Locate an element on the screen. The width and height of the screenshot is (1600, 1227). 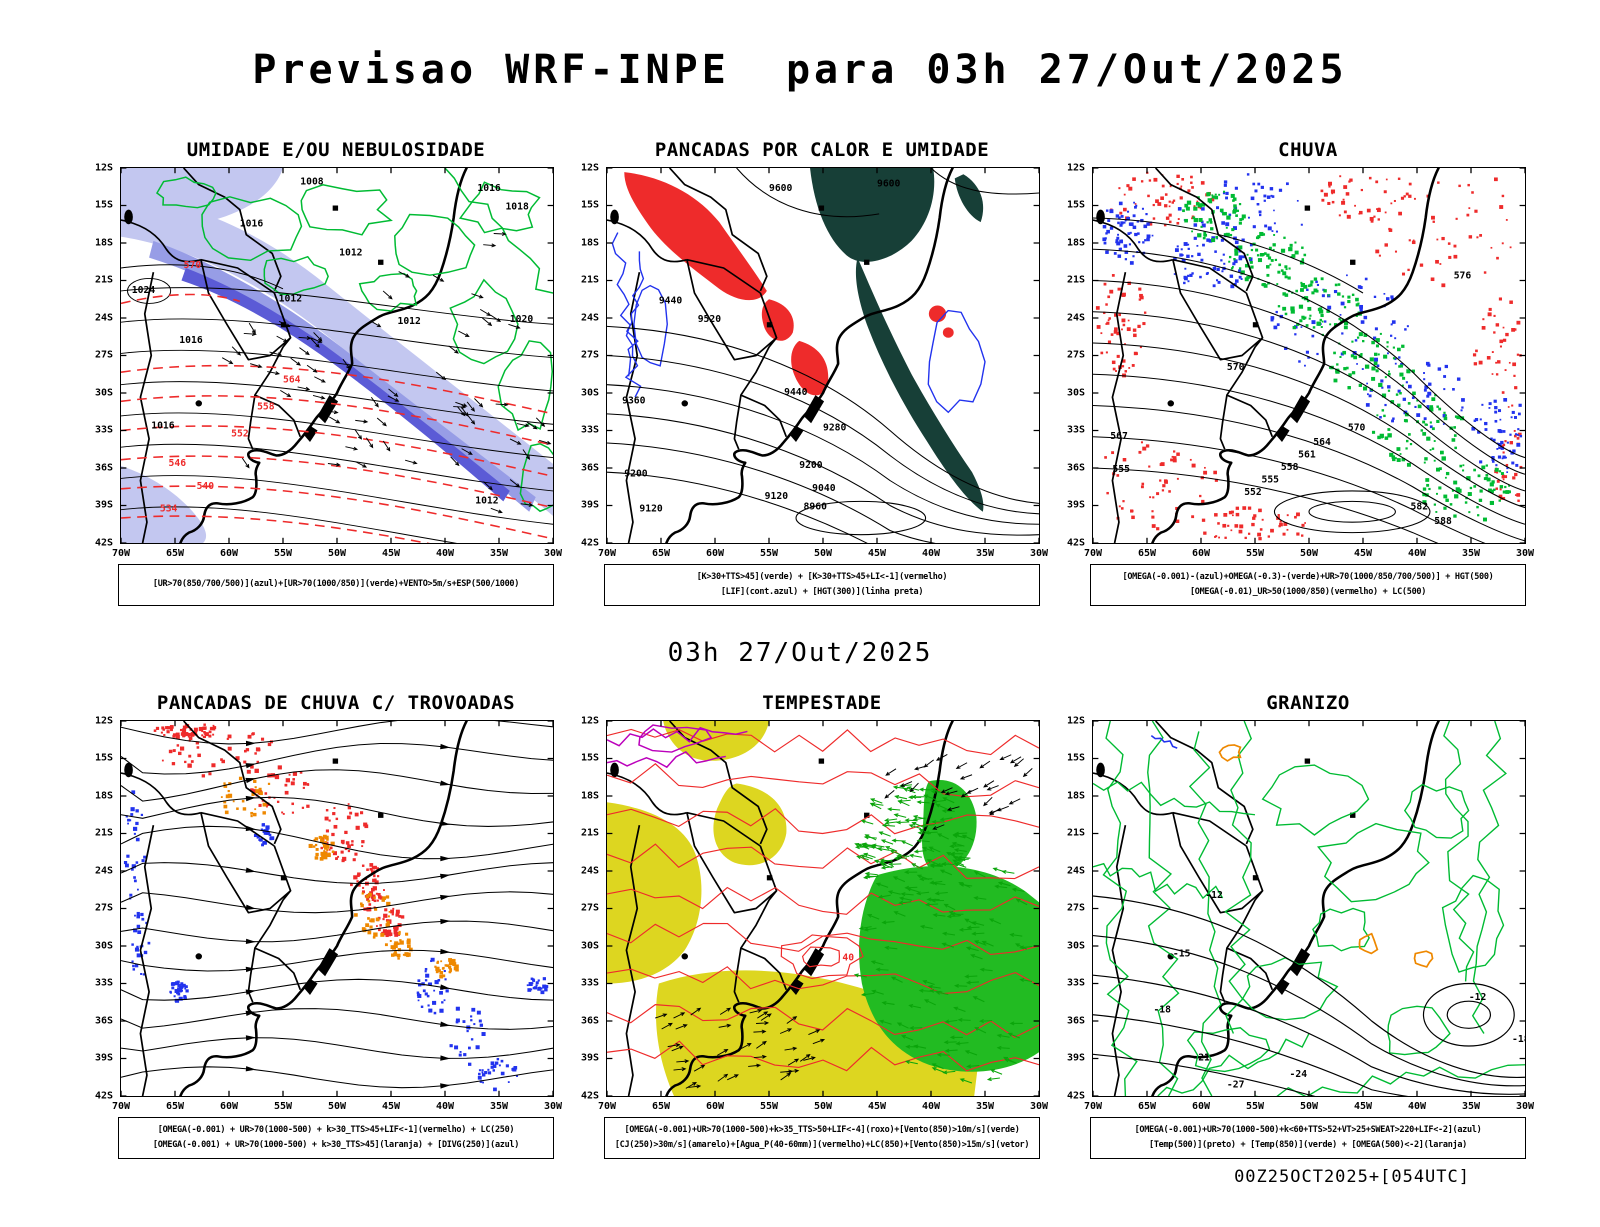
lon-label: 50W is located at coordinates (823, 553).